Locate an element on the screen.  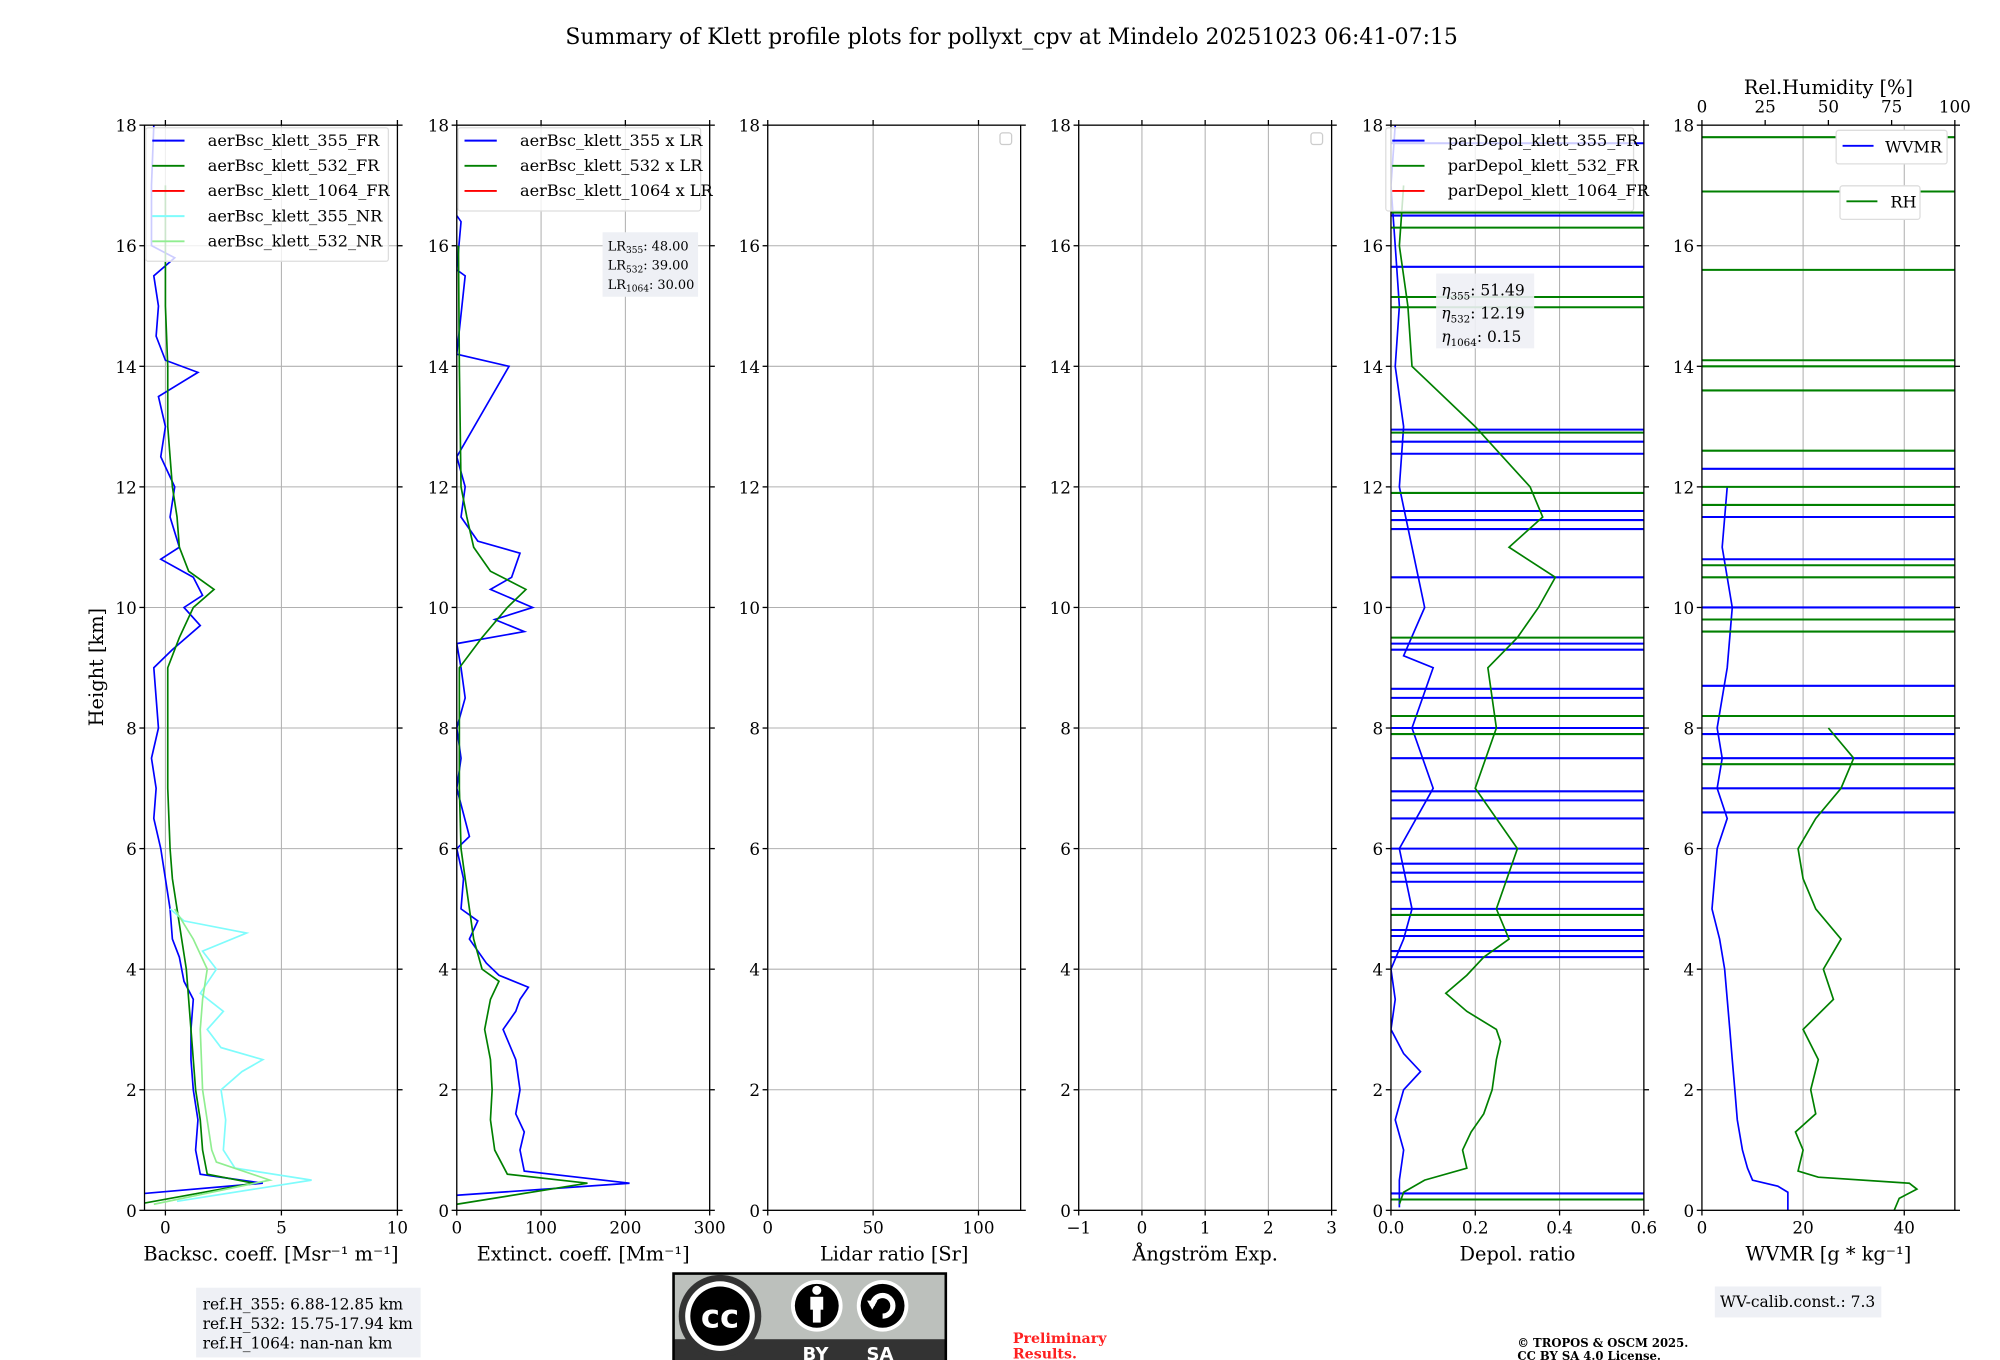
x-tick-label: 0.6 is located at coordinates (1644, 1228).